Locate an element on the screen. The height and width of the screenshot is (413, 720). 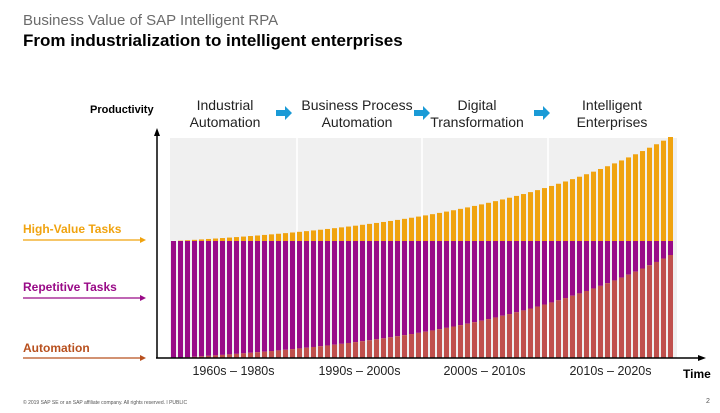
slide-title: Business Value of SAP Intelligent RPA is located at coordinates (151, 20).